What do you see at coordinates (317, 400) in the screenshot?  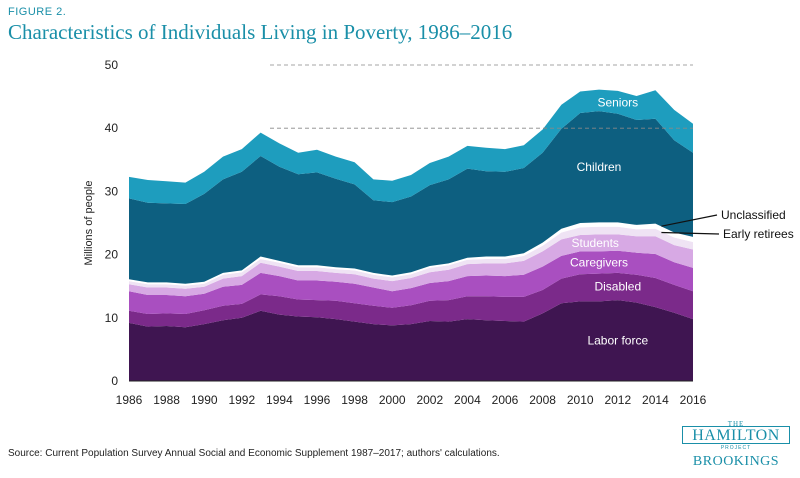 I see `x-tick-label: 1996` at bounding box center [317, 400].